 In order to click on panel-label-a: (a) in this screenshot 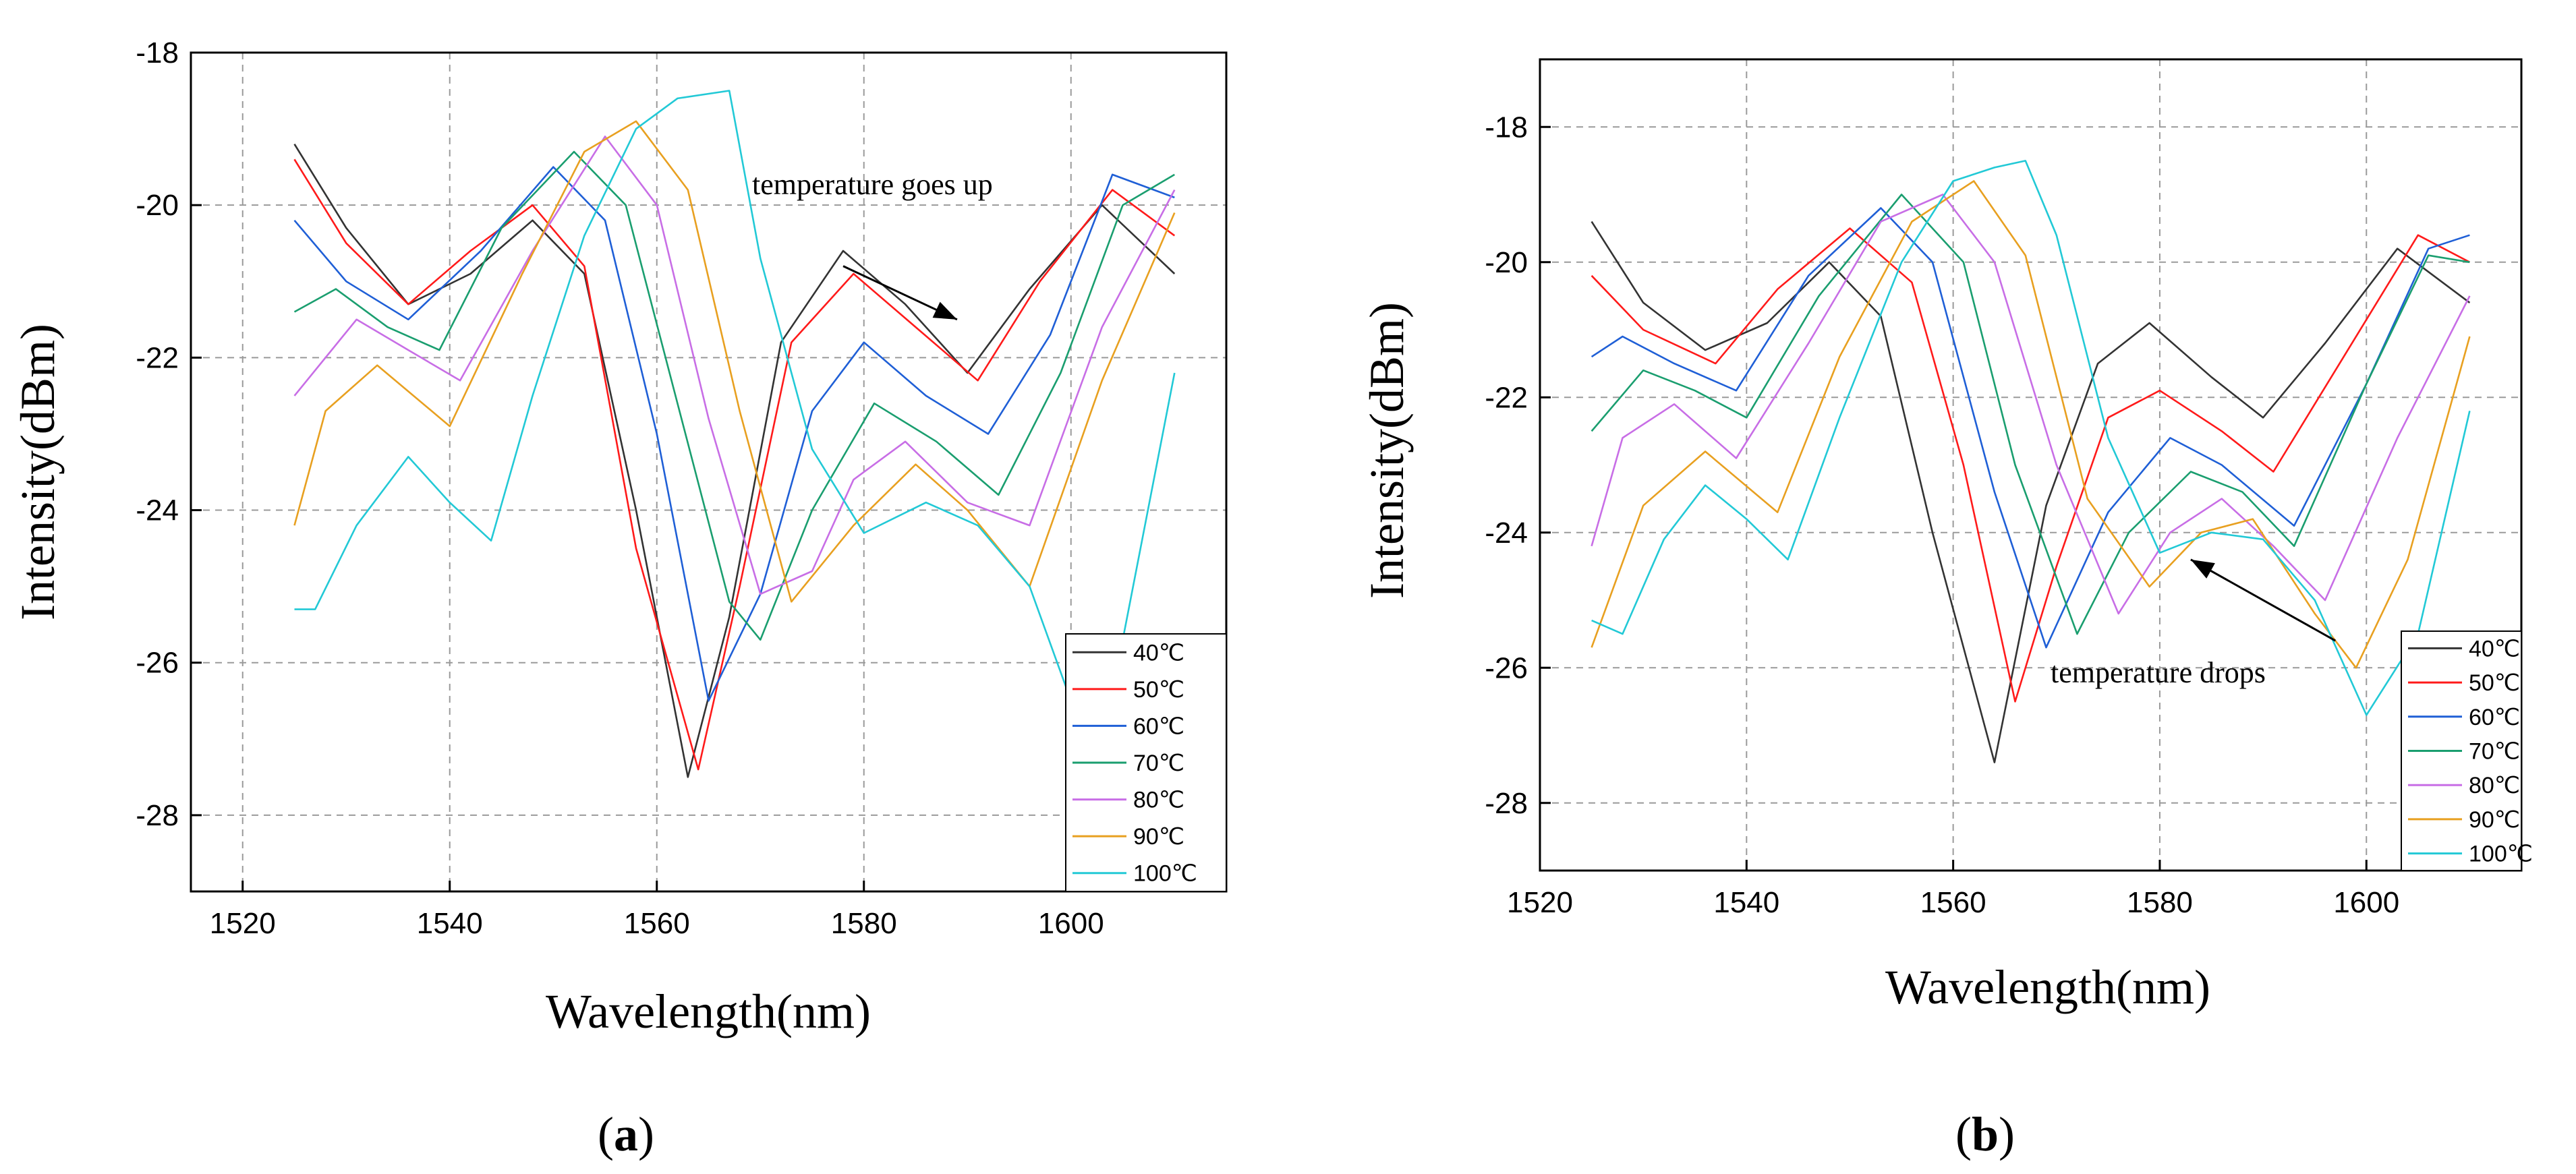, I will do `click(626, 1134)`.